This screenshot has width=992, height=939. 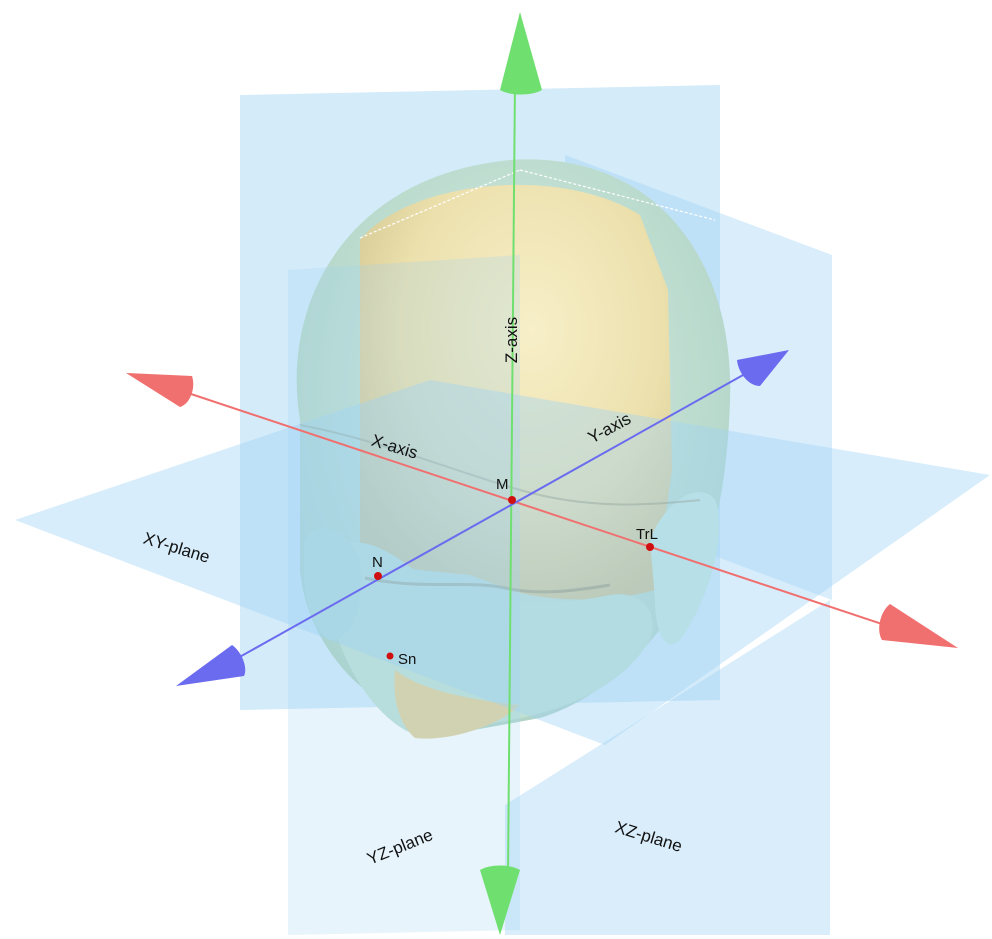 What do you see at coordinates (457, 704) in the screenshot?
I see `chin` at bounding box center [457, 704].